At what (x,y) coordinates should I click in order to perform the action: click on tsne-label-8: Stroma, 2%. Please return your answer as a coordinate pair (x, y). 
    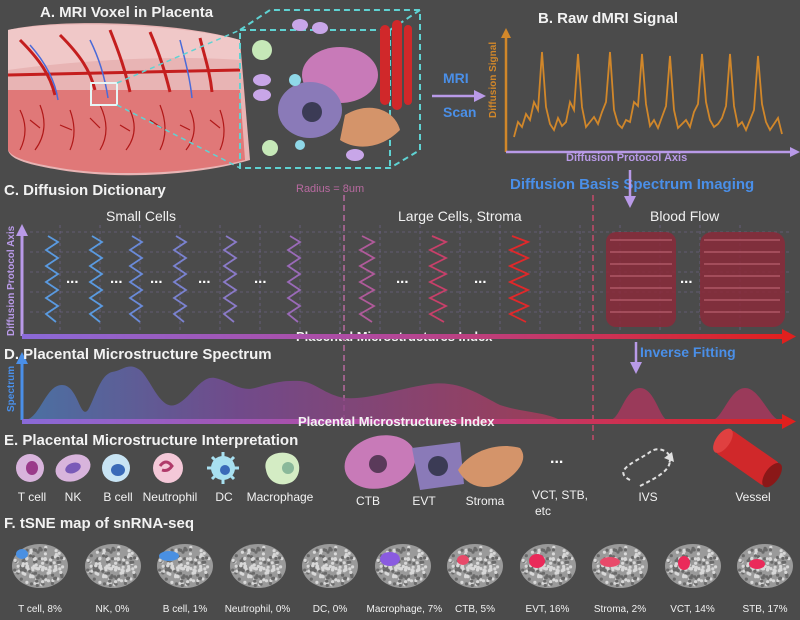
    Looking at the image, I should click on (620, 609).